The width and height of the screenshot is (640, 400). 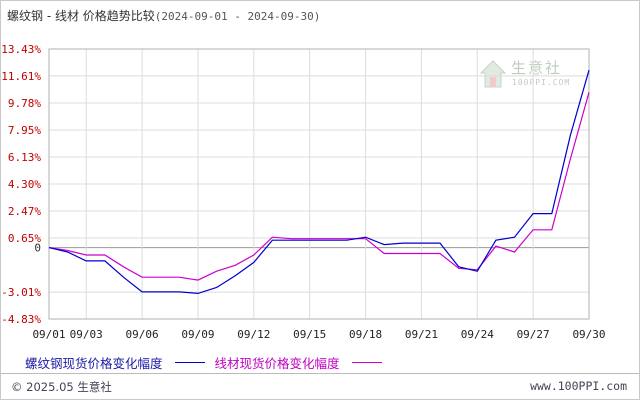 I want to click on y-tick-label: 0.65%, so click(x=24, y=238).